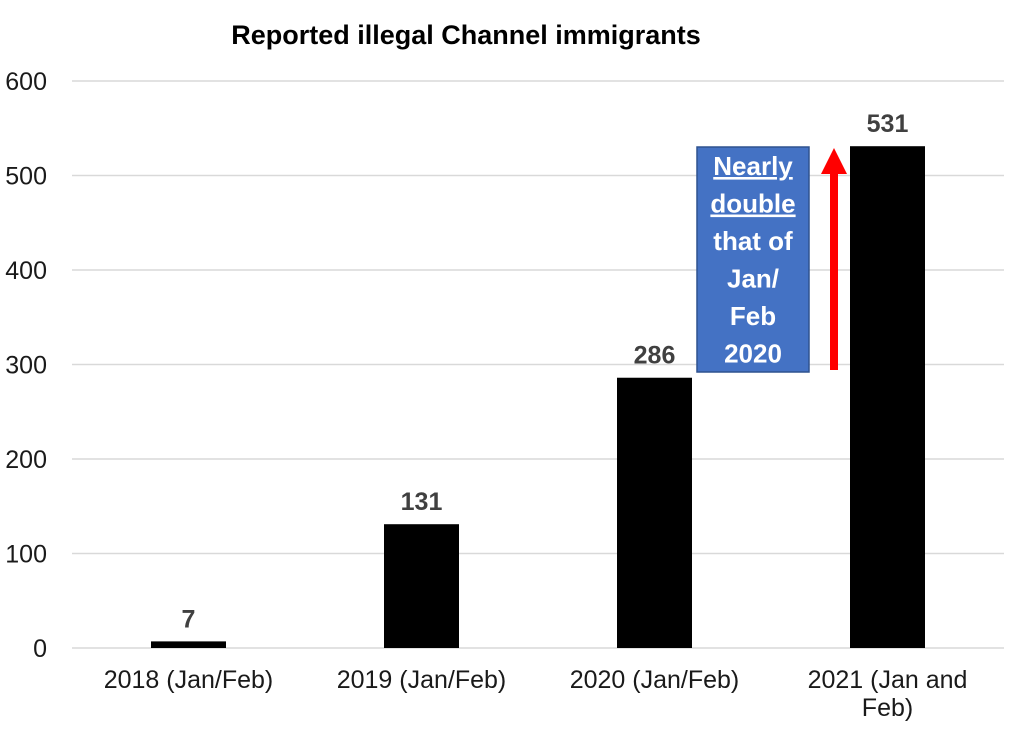  Describe the element at coordinates (422, 680) in the screenshot. I see `x-tick-label: 2019 (Jan/Feb)` at that location.